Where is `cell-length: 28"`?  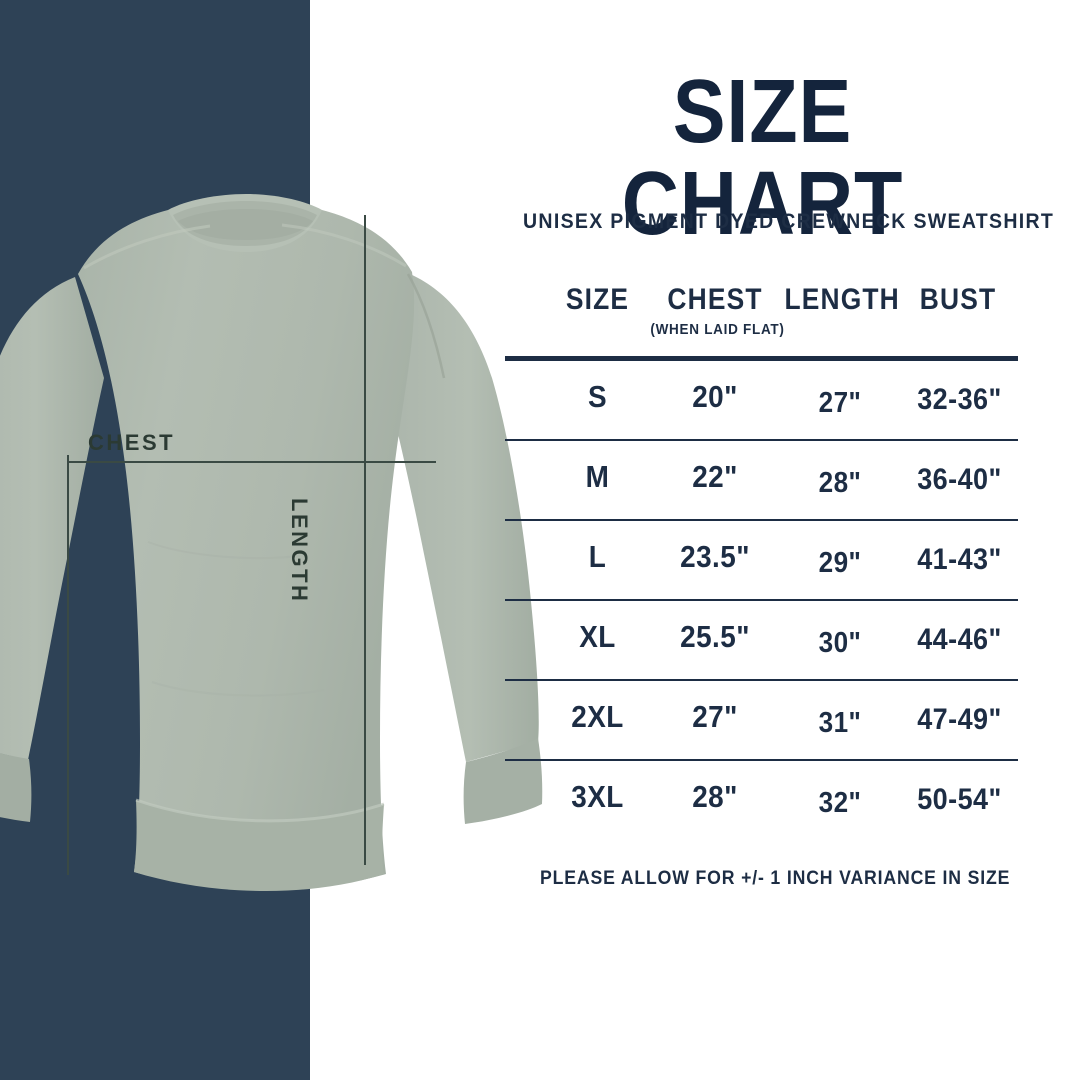
cell-length: 28" is located at coordinates (840, 483).